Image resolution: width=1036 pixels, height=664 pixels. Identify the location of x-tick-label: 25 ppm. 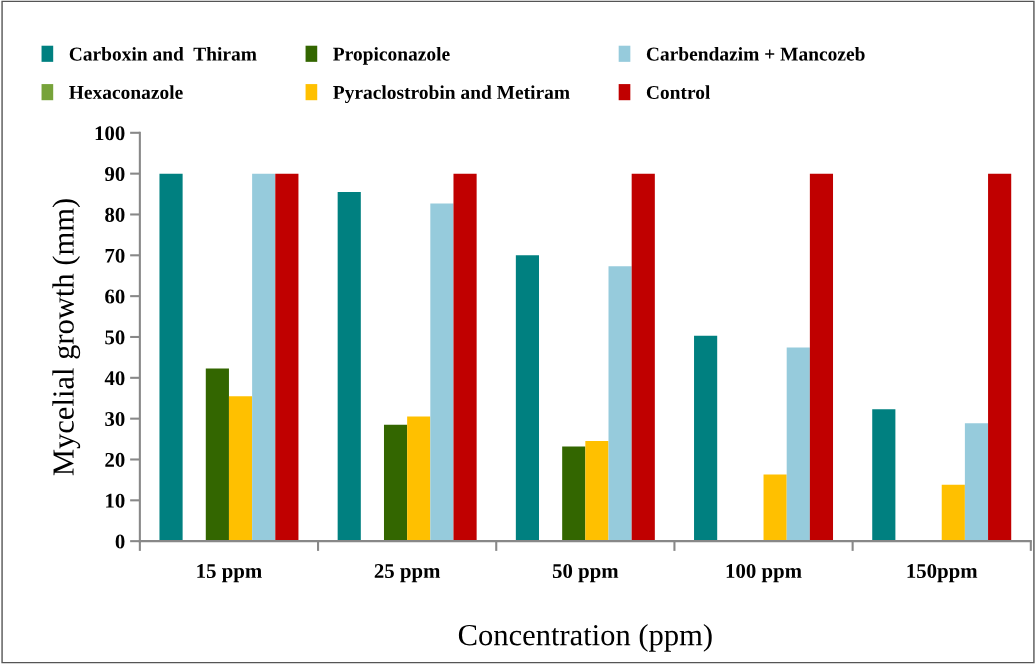
(407, 573).